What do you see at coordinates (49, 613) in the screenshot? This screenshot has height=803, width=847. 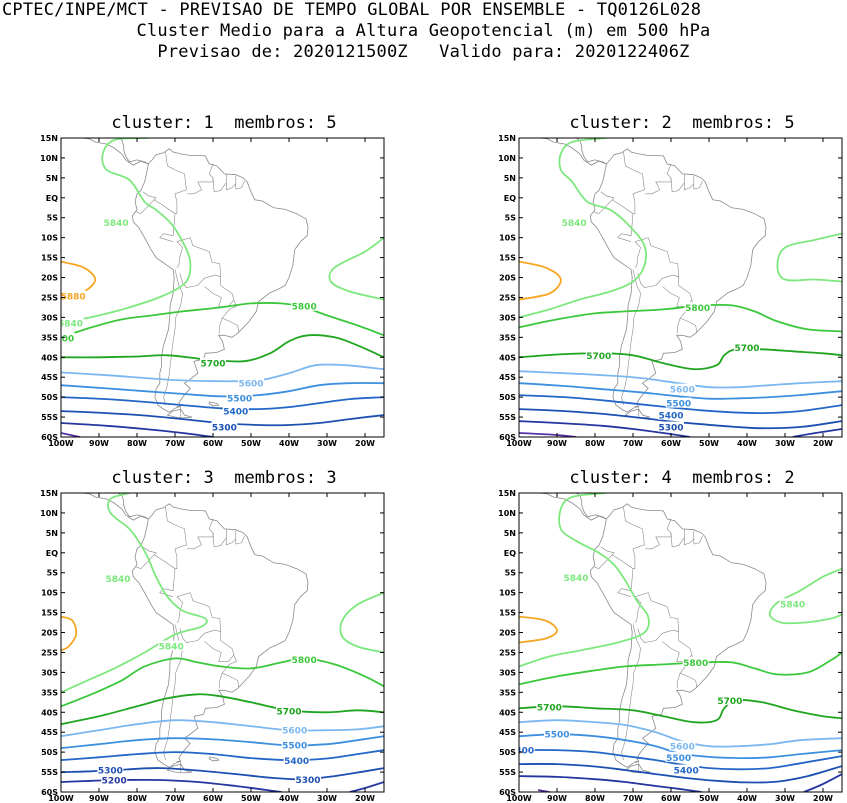 I see `lat-tick-label: 15S` at bounding box center [49, 613].